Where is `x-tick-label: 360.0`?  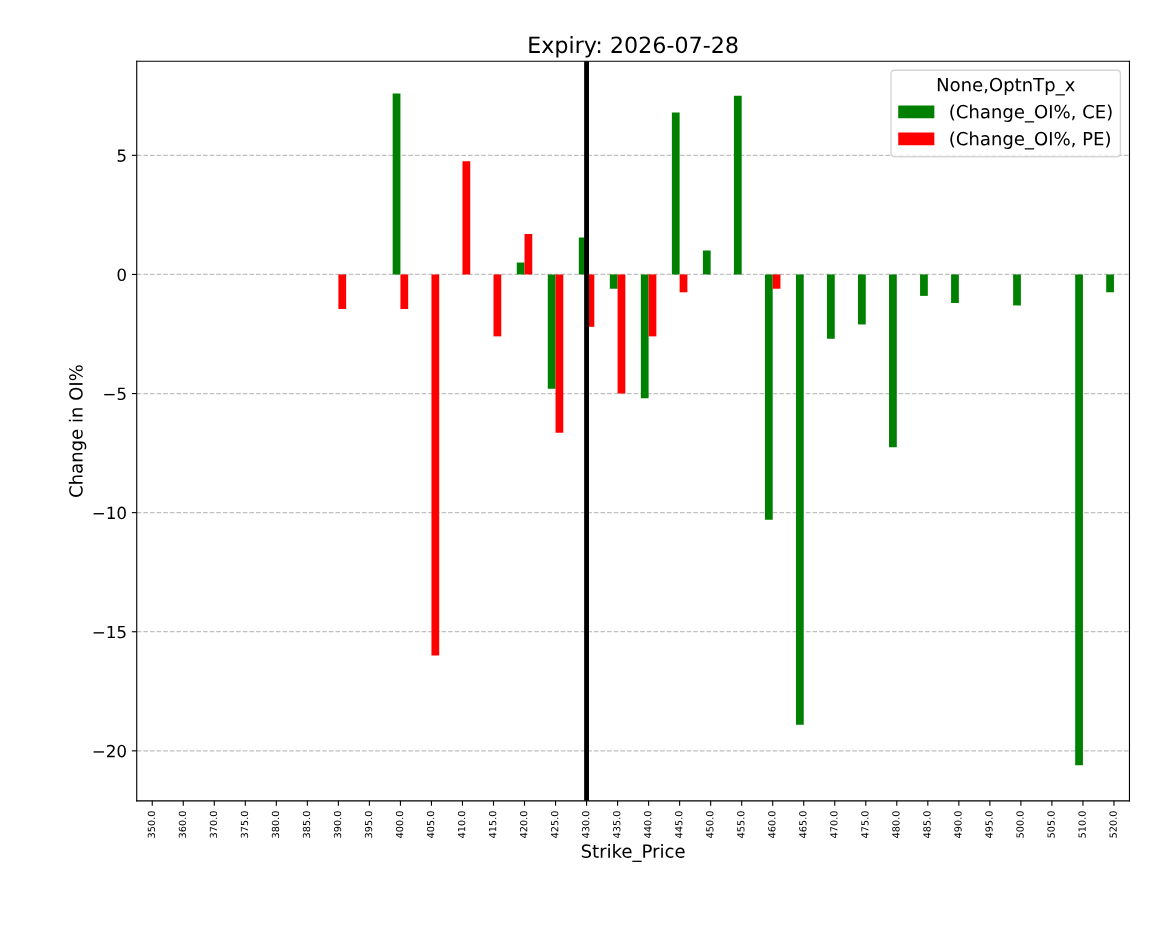 x-tick-label: 360.0 is located at coordinates (182, 824).